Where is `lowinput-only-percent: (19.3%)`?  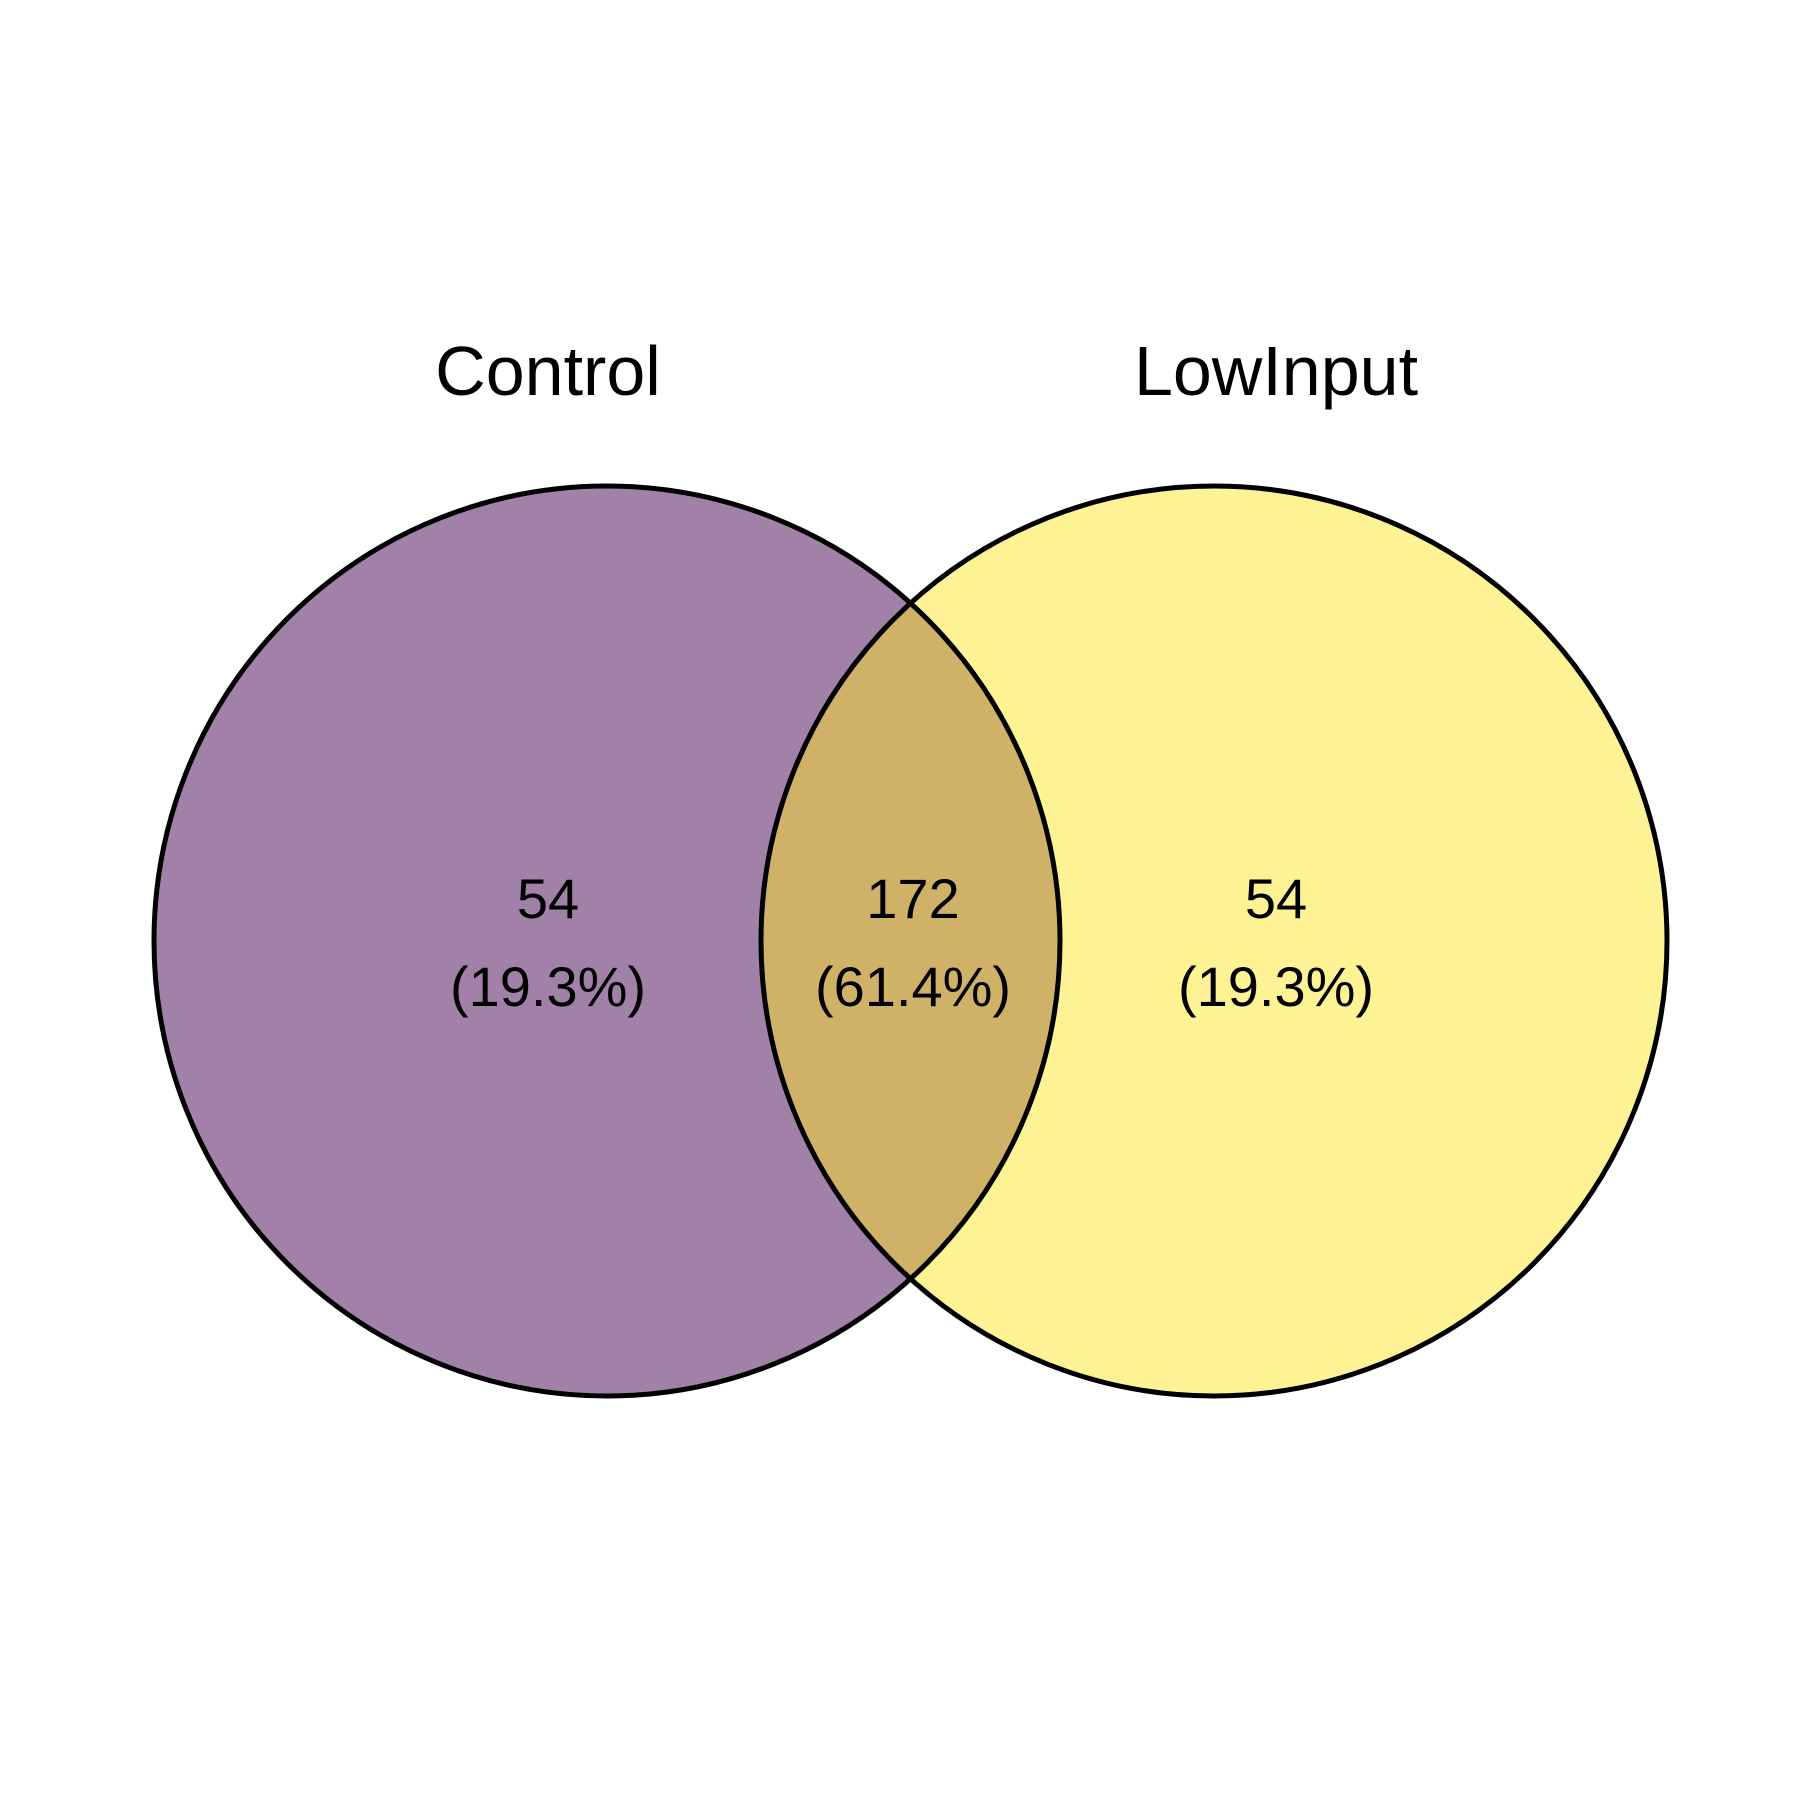
lowinput-only-percent: (19.3%) is located at coordinates (1276, 986).